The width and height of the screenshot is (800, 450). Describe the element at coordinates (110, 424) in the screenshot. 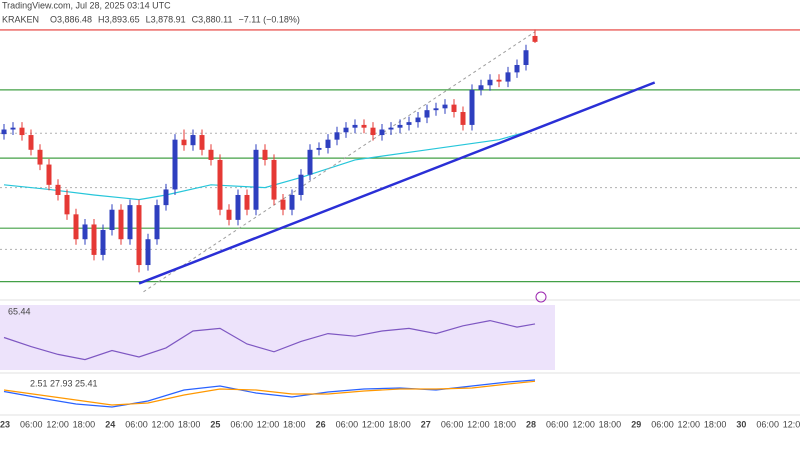

I see `x-tick-label: 24` at that location.